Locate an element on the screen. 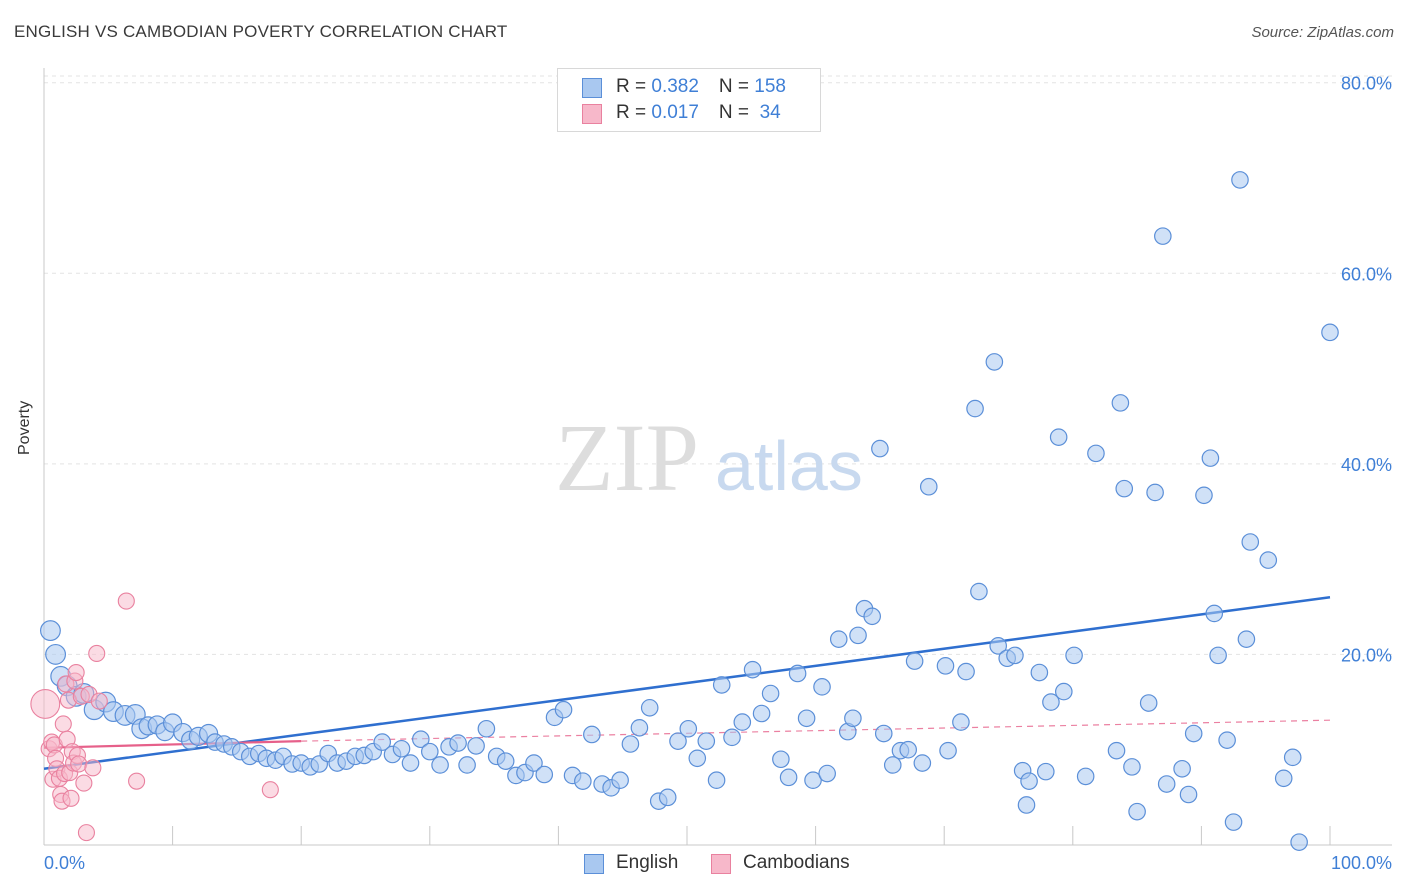 The width and height of the screenshot is (1406, 892). r-label: R = is located at coordinates (634, 86).